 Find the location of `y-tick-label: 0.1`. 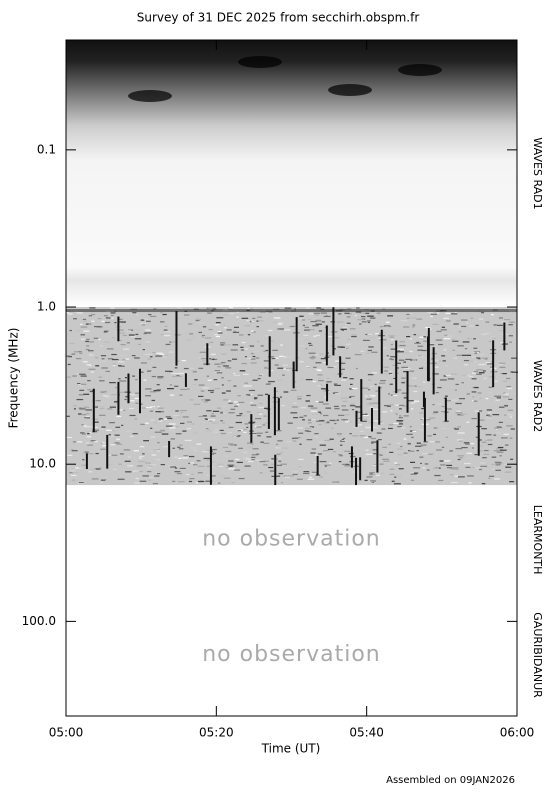

y-tick-label: 0.1 is located at coordinates (46, 149).